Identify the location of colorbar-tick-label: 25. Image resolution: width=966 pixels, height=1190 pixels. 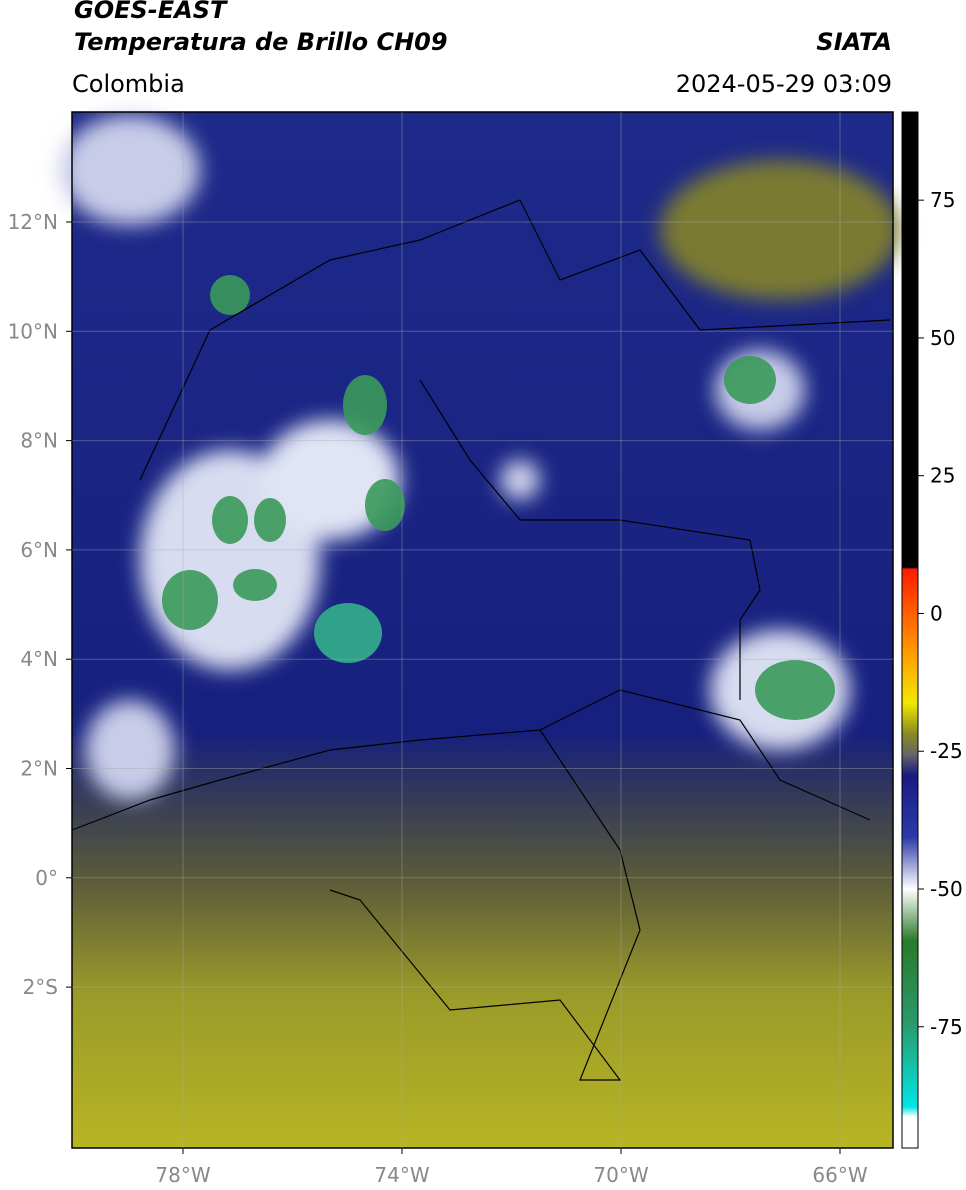
(942, 476).